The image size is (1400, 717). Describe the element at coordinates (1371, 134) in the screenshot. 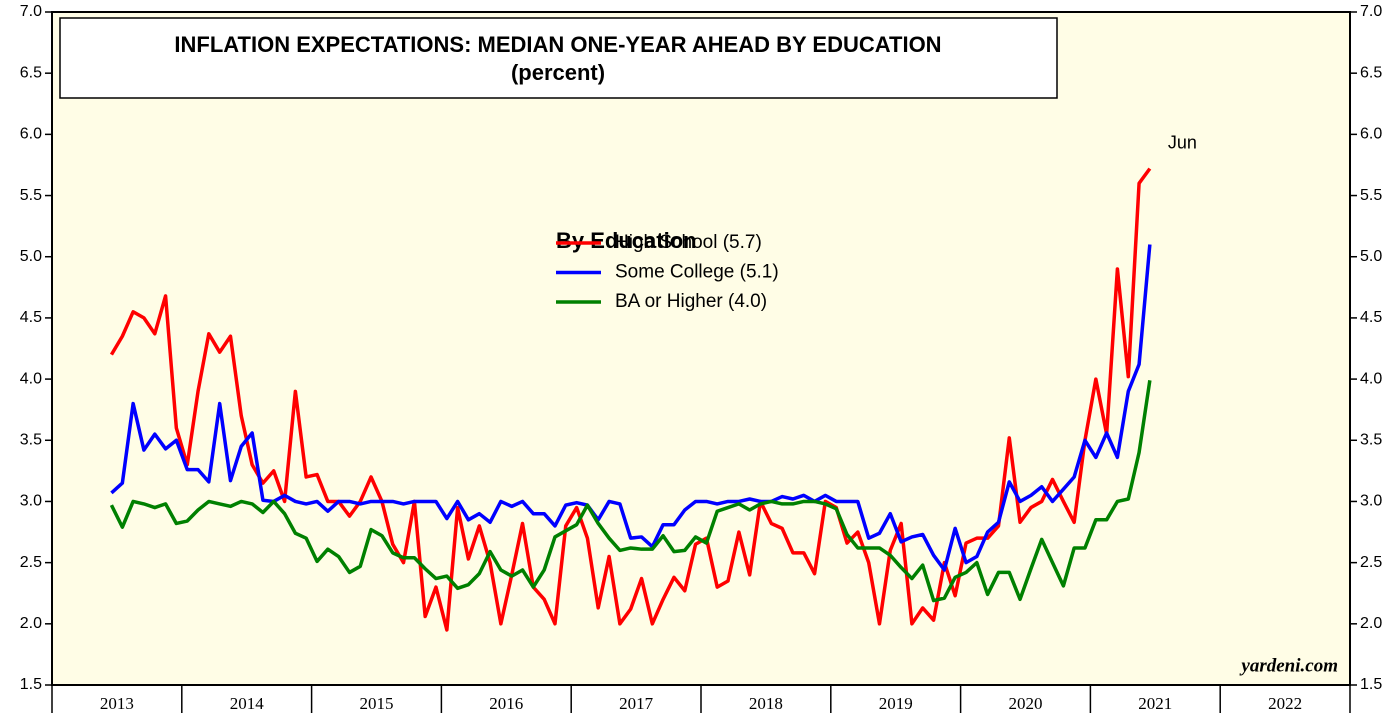

I see `y2-tick-label: 6.0` at that location.